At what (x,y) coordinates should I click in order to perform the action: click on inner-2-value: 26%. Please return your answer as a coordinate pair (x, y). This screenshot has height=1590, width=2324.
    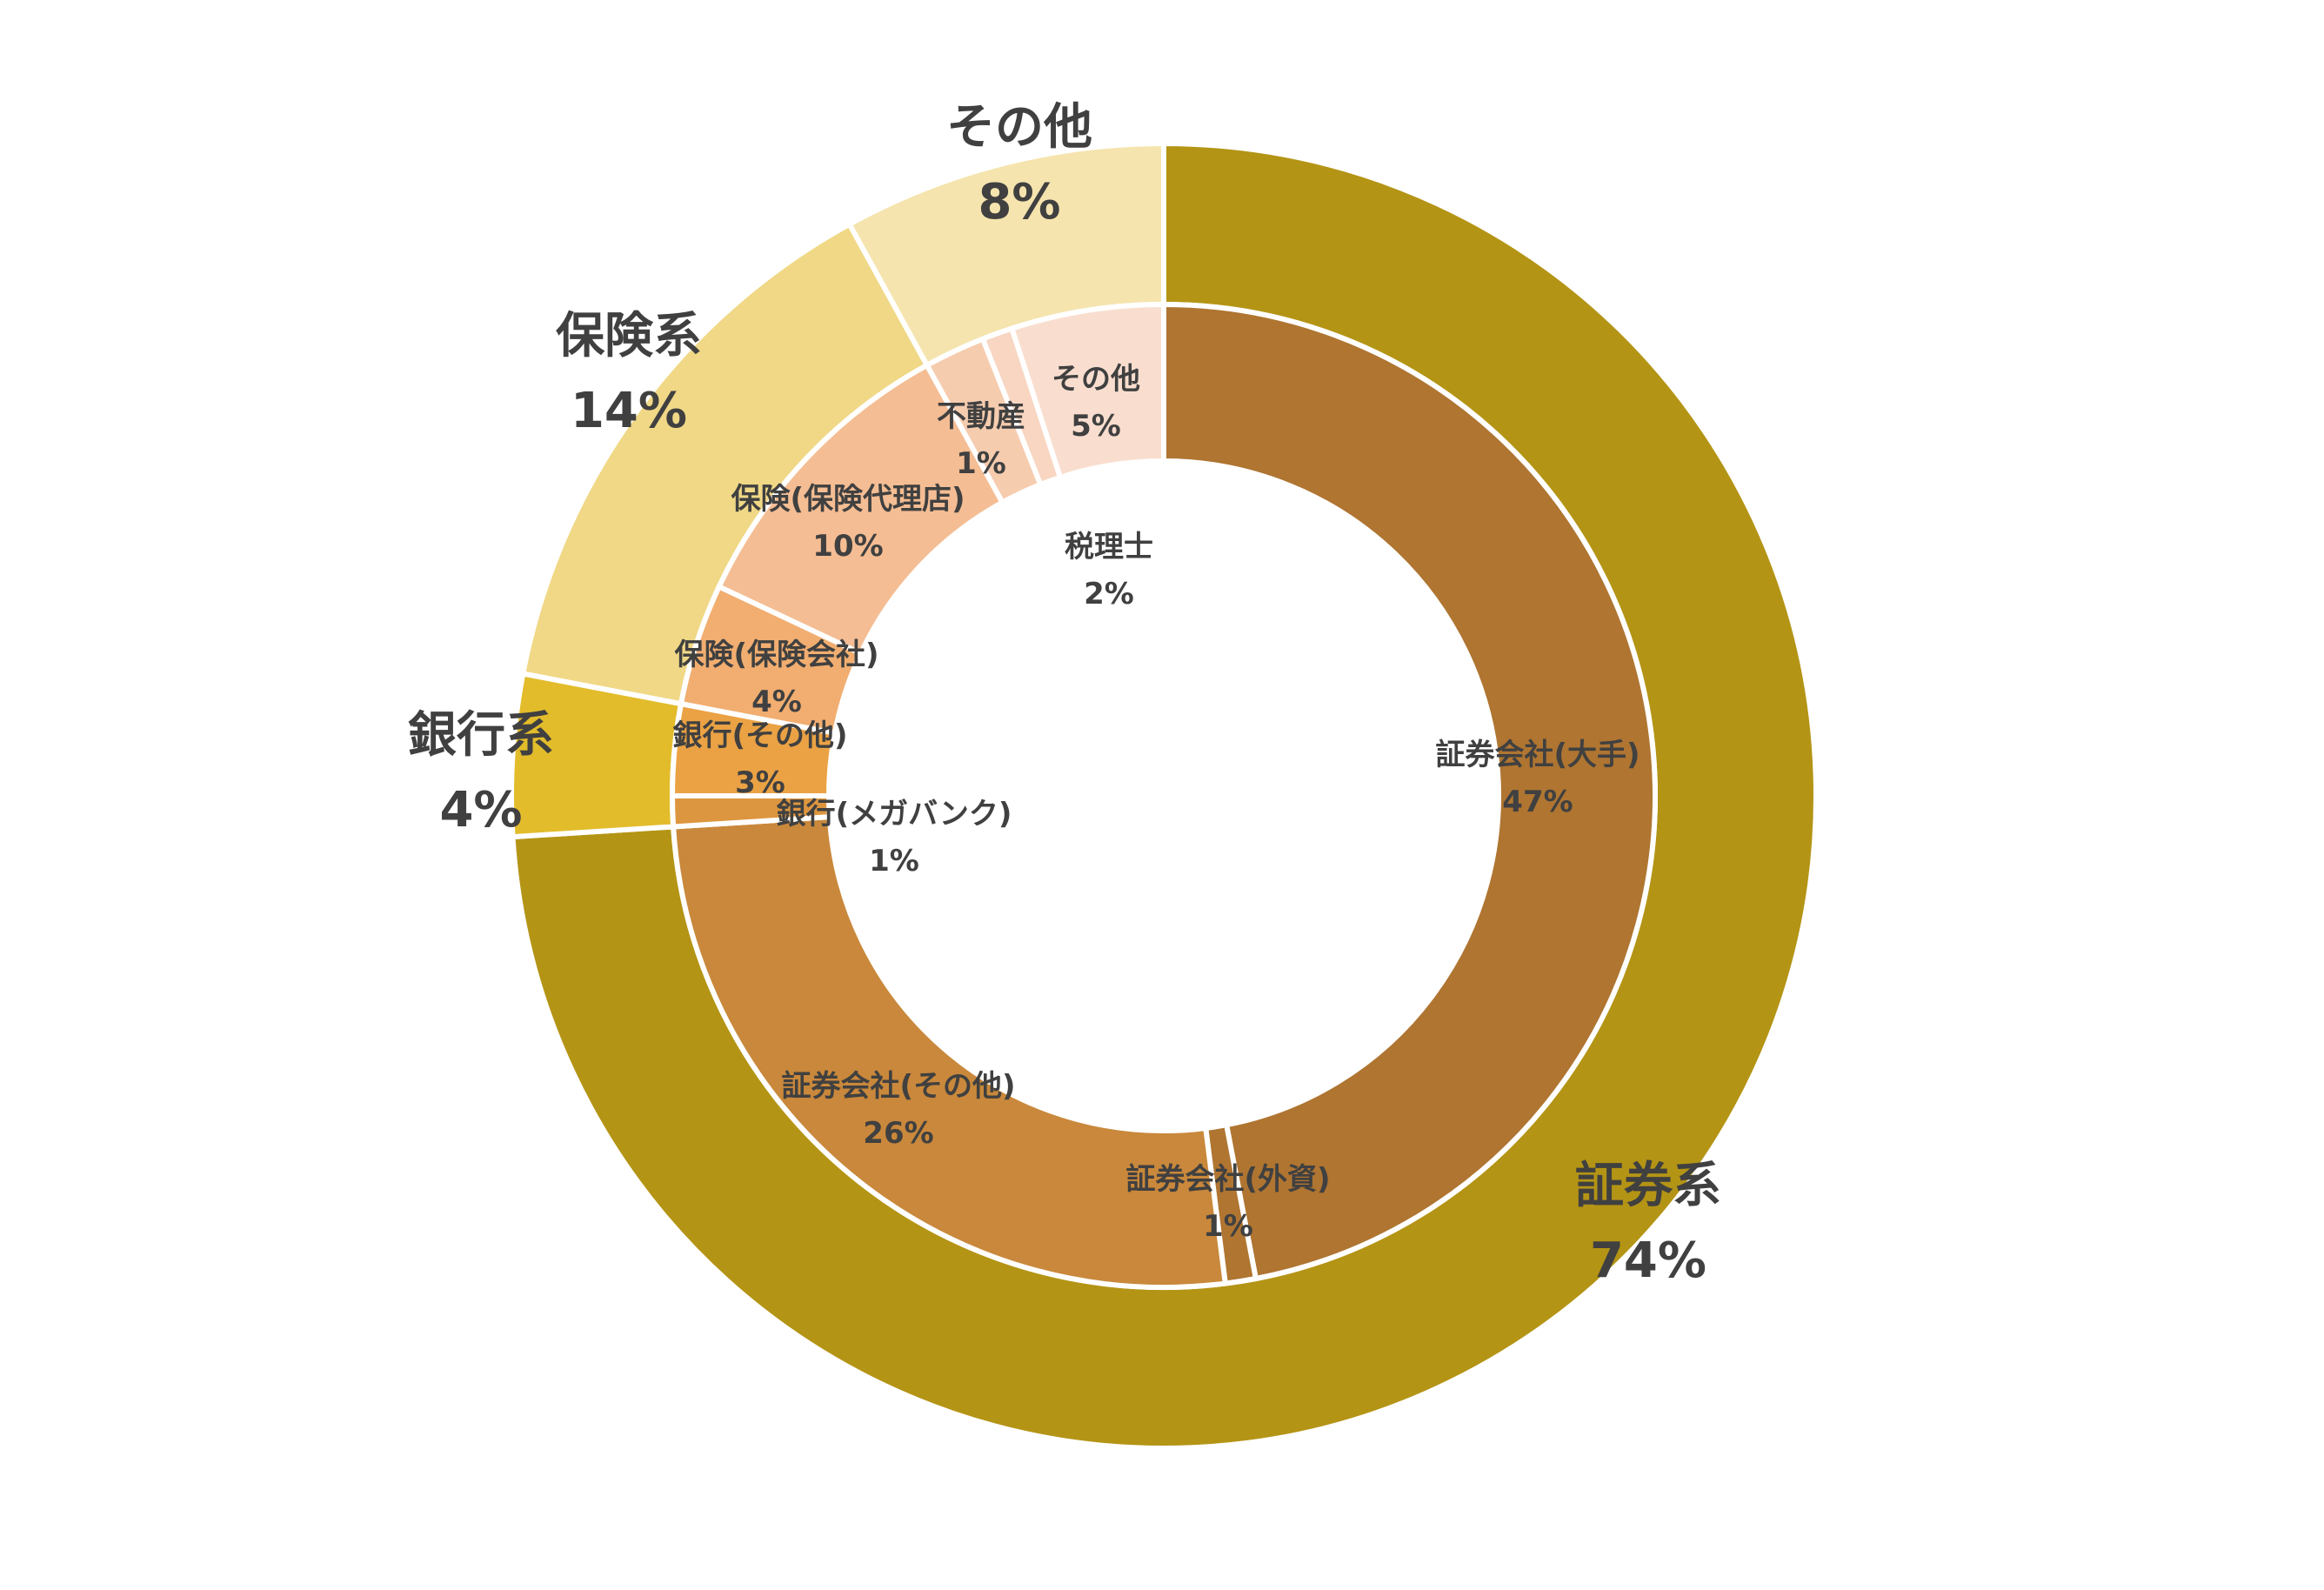
    Looking at the image, I should click on (898, 1133).